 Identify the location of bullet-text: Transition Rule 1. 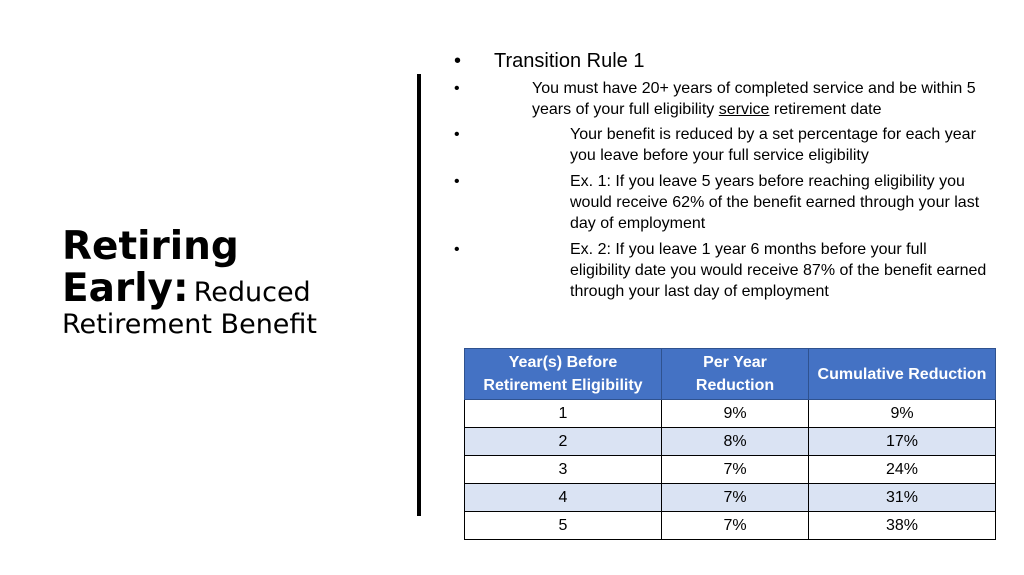
(569, 61).